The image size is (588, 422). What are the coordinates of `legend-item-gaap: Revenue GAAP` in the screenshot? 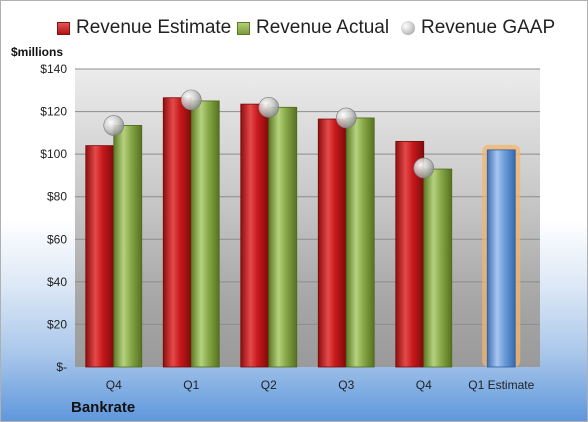 It's located at (478, 28).